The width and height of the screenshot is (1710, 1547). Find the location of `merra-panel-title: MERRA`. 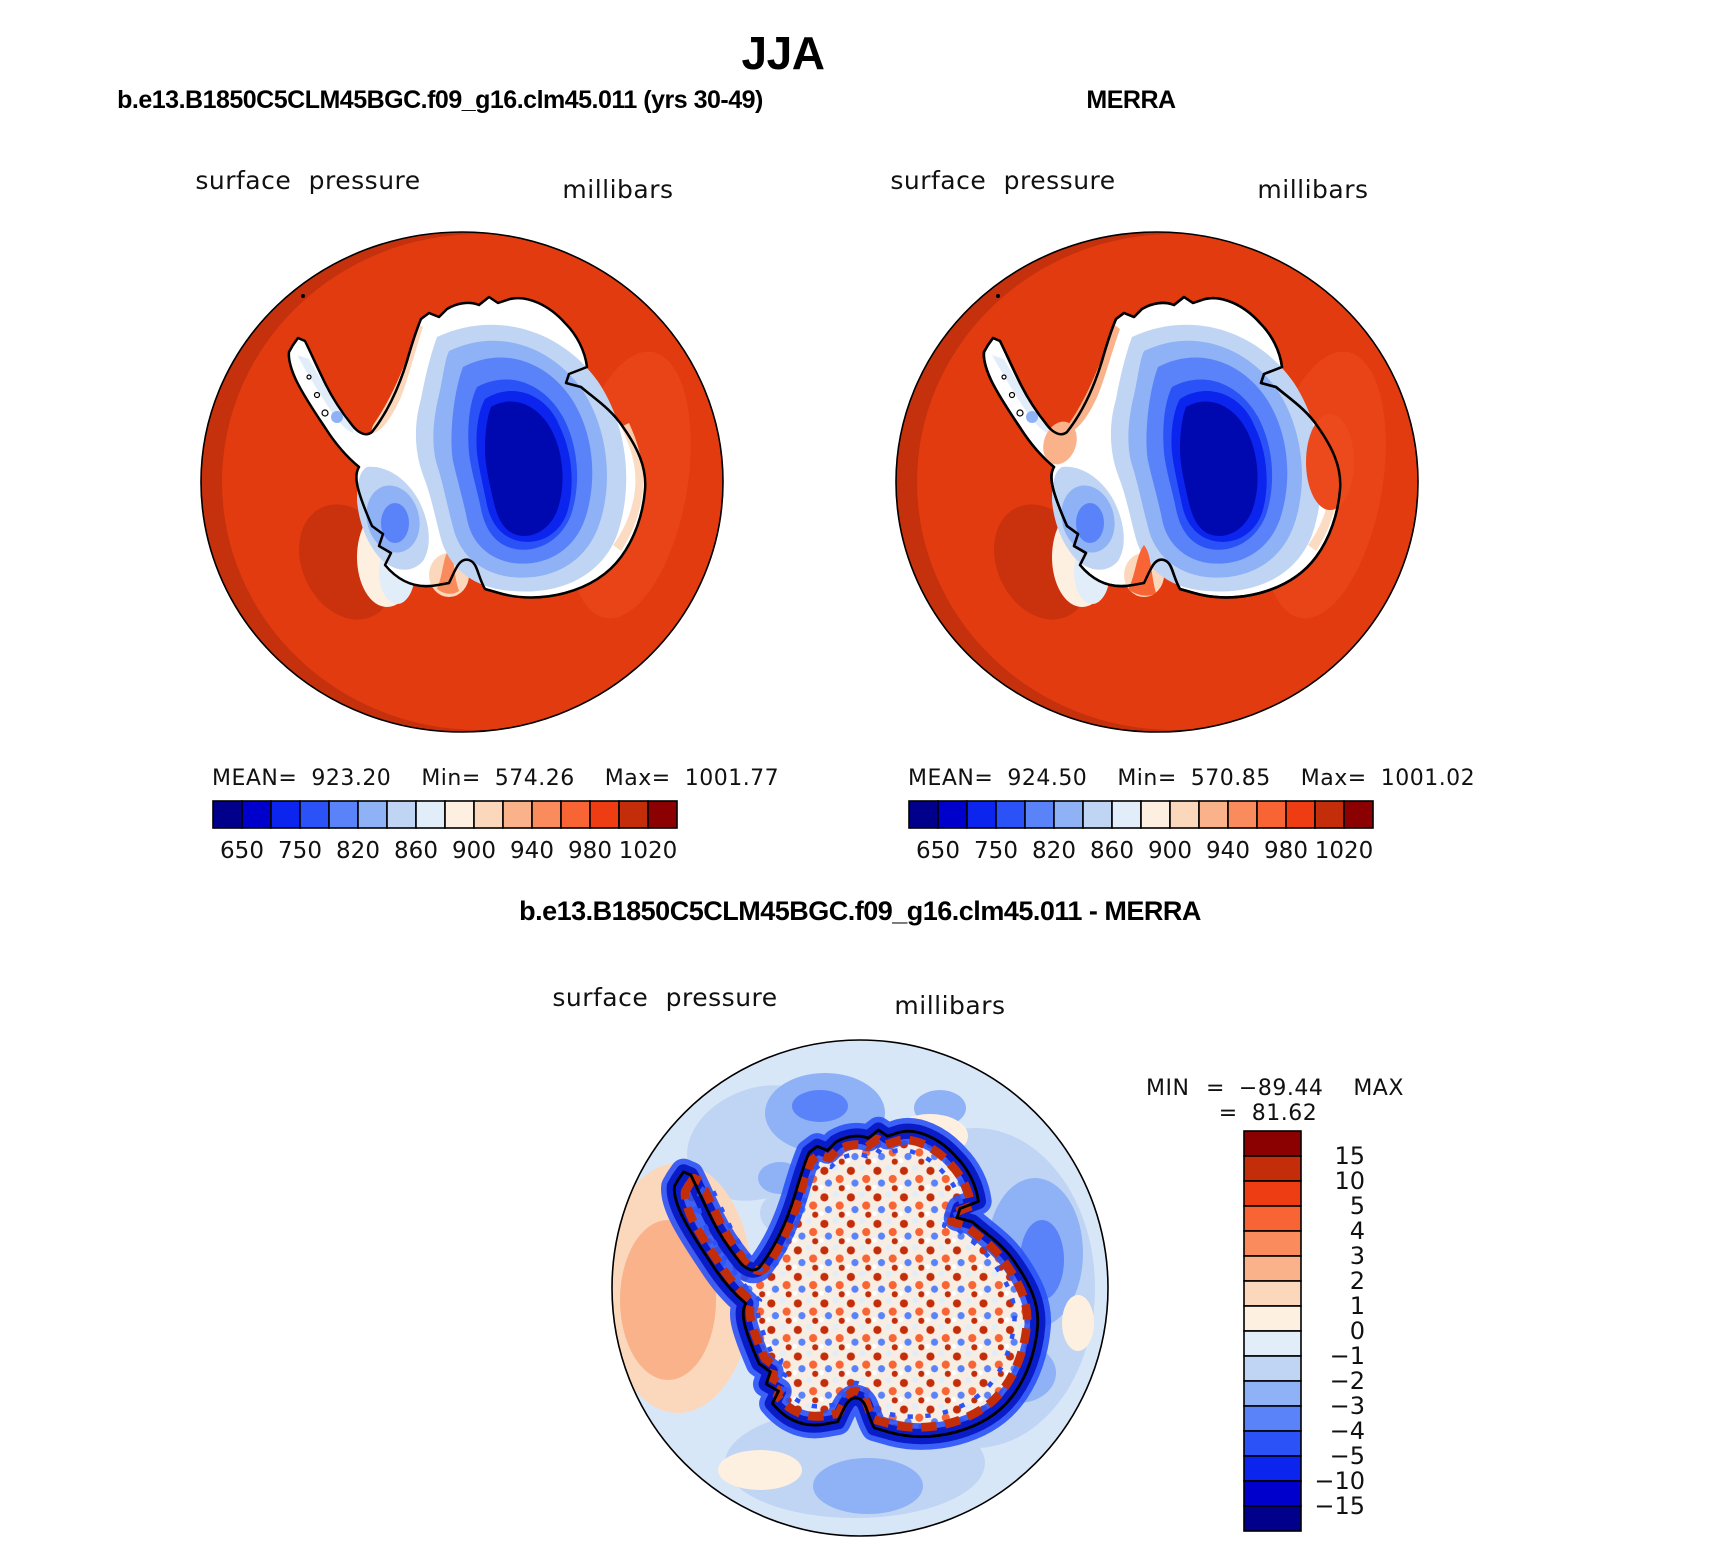

merra-panel-title: MERRA is located at coordinates (1131, 100).